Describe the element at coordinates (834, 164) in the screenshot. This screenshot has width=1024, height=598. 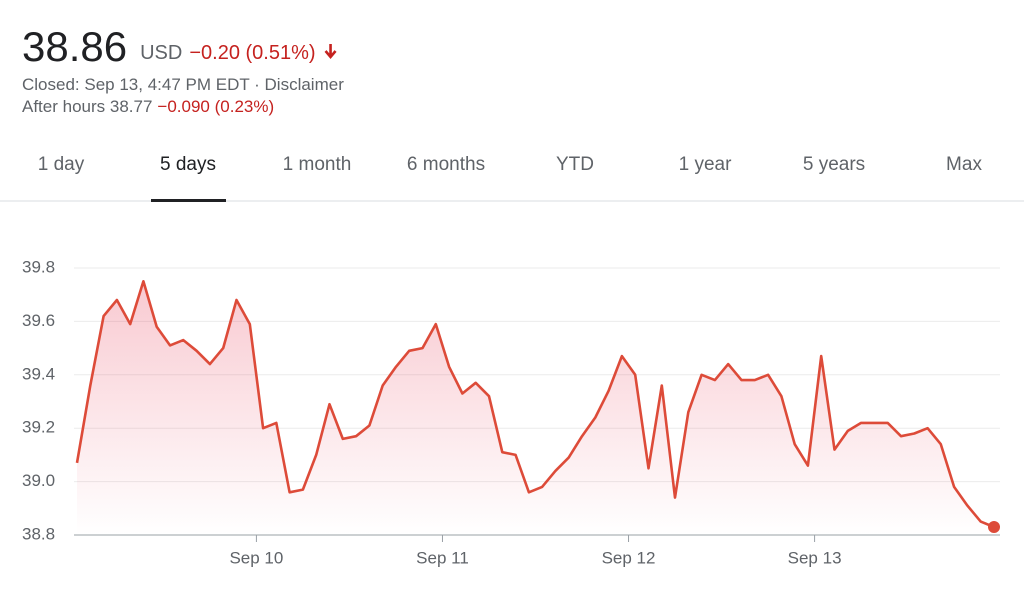
I see `tab: 5 years` at that location.